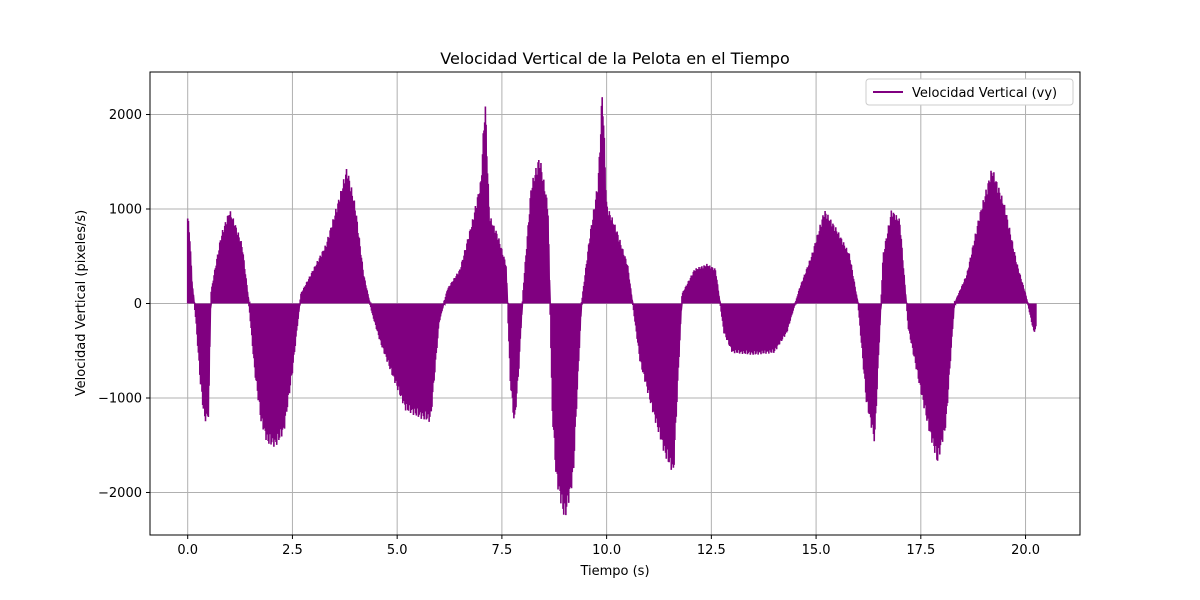 This screenshot has width=1200, height=600. I want to click on x-tick-label: 7.5, so click(502, 550).